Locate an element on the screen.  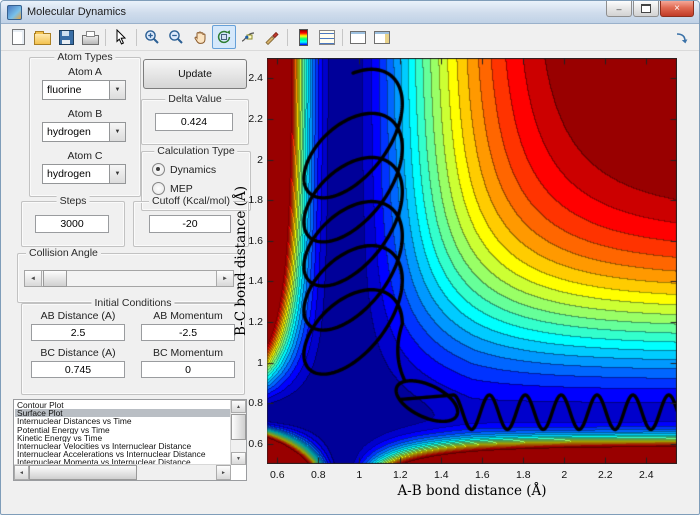
calculation-type-group: Calculation Type Dynamics MEP is located at coordinates (196, 178).